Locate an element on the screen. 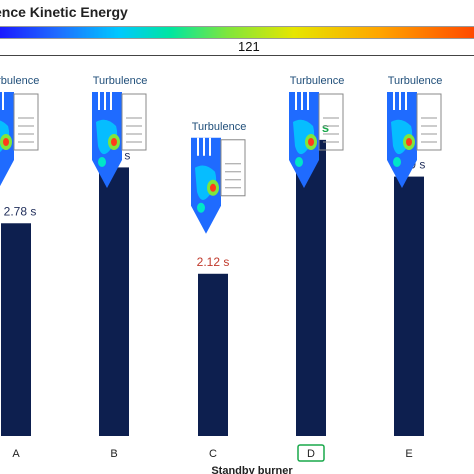 The image size is (474, 474). bar-c is located at coordinates (213, 354).